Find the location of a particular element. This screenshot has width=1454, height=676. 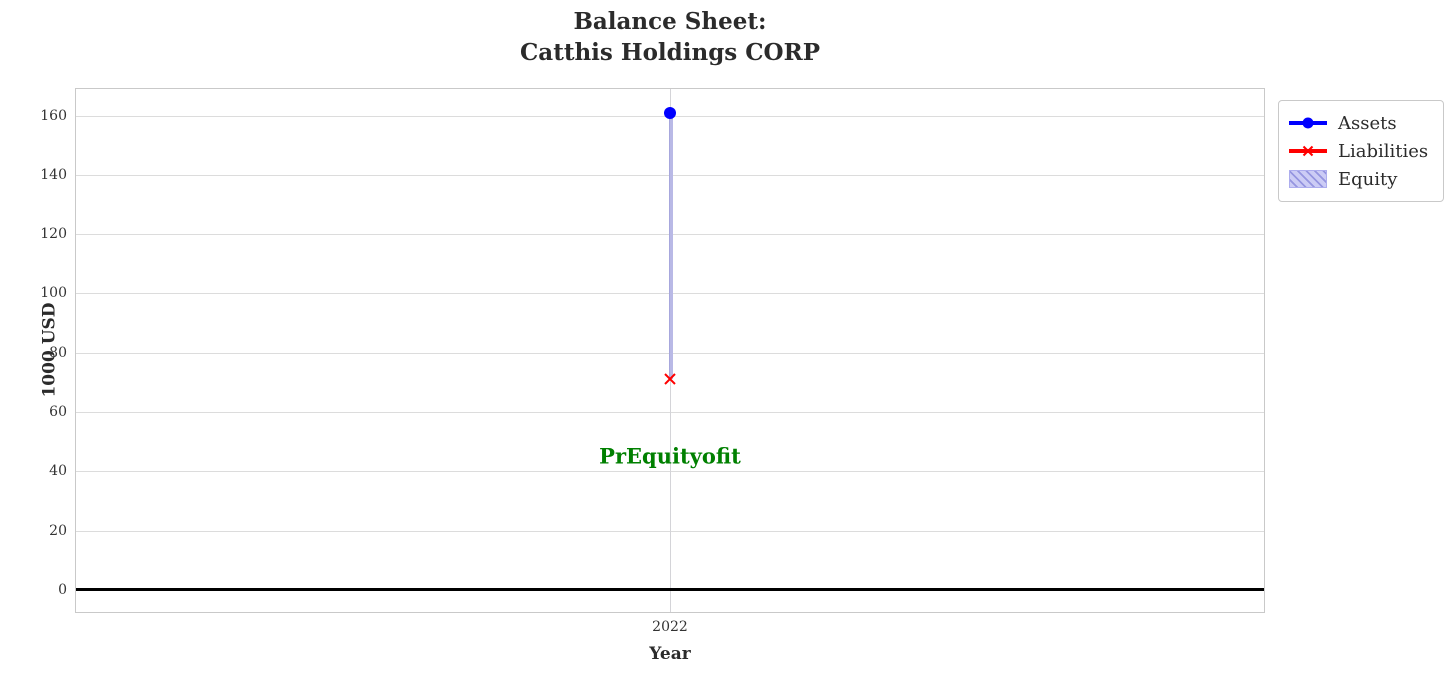

legend-item-equity: Equity is located at coordinates (1361, 179).